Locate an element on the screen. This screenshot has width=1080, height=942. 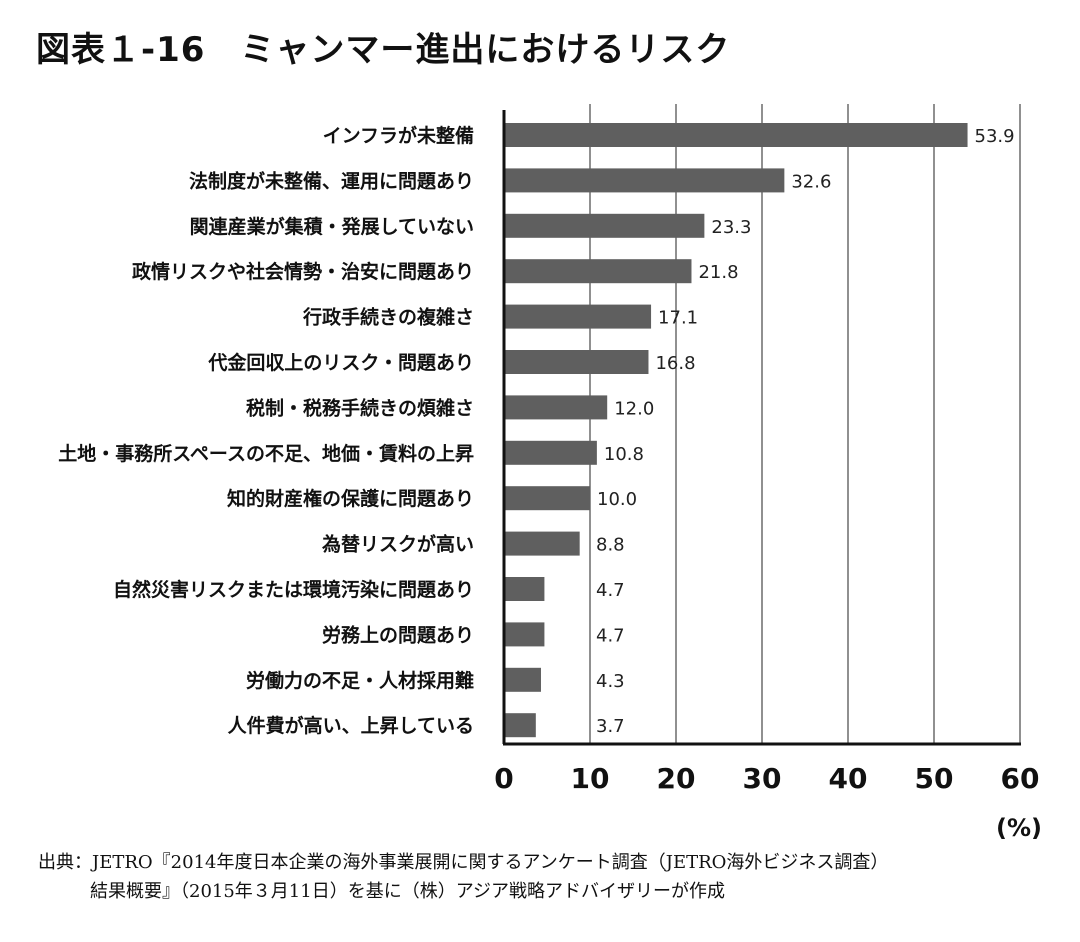
category-label: 知的財産権の保護に問題あり is located at coordinates (350, 498).